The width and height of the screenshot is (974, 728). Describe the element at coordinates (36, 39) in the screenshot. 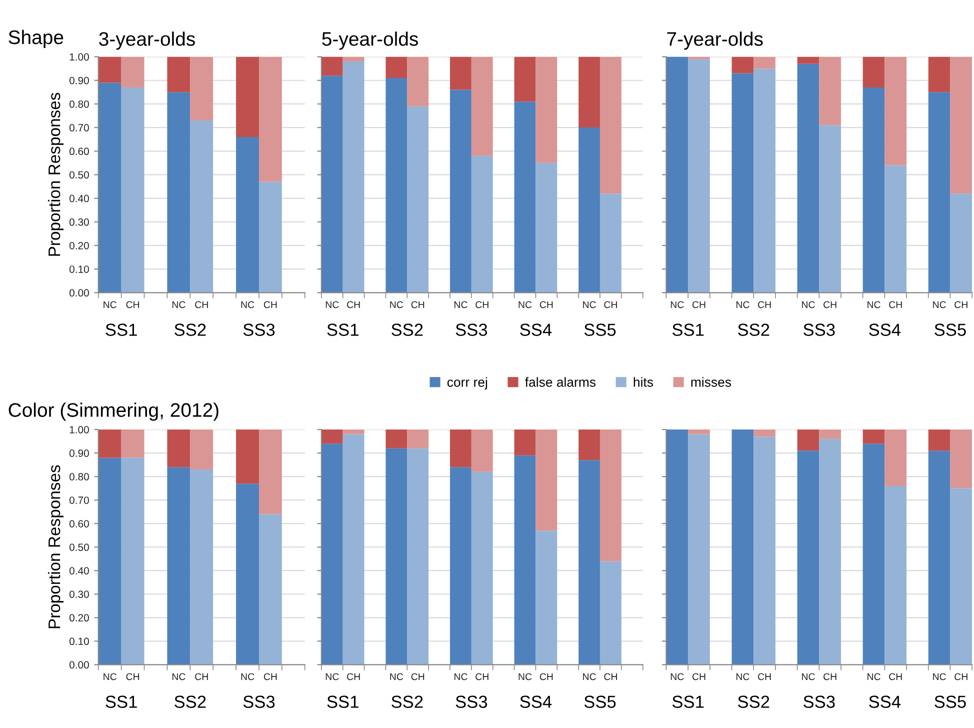

I see `chart-subtitle: Shape` at that location.